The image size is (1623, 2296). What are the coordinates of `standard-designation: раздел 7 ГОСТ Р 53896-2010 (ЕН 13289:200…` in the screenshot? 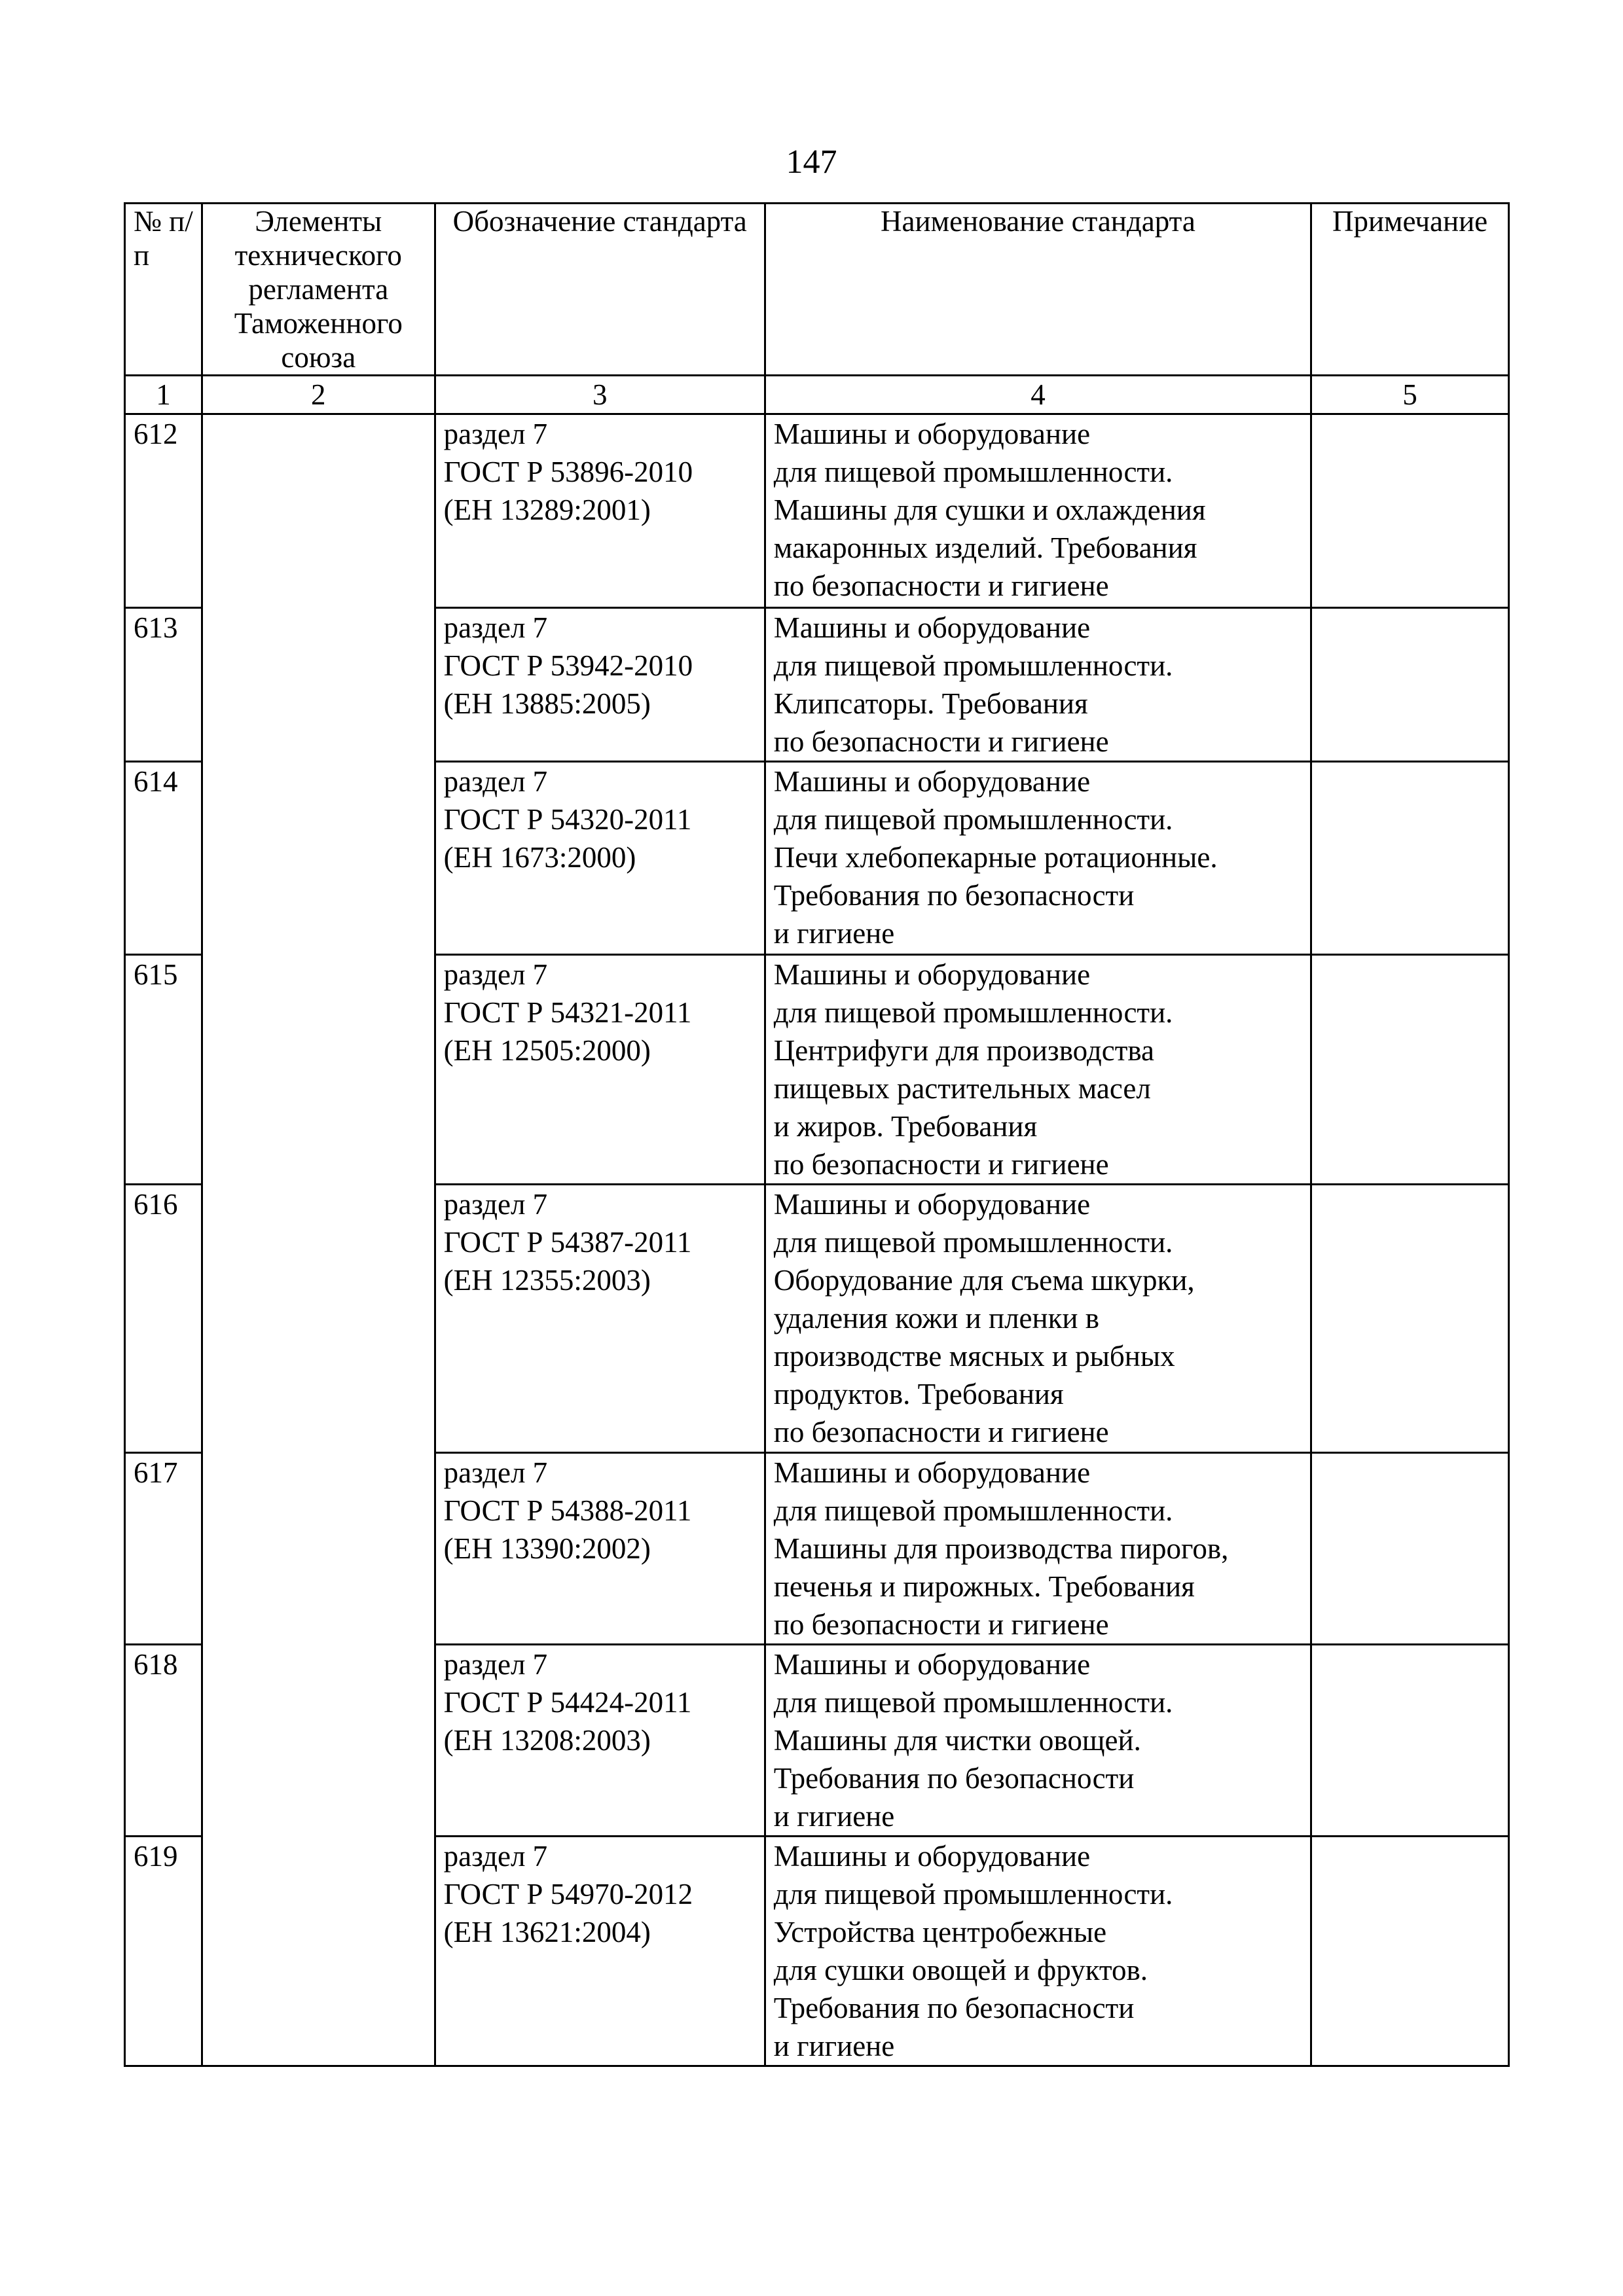 It's located at (599, 511).